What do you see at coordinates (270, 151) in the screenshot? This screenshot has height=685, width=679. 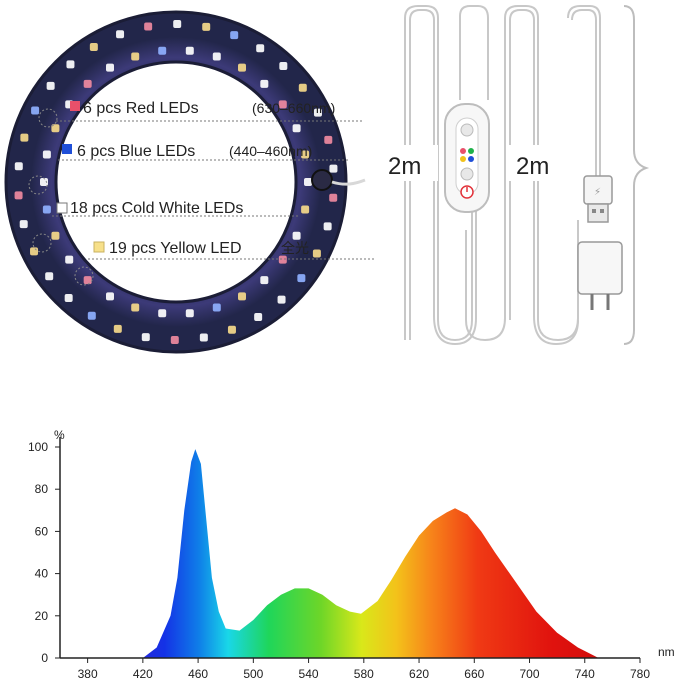 I see `led-label-range: (440–460nm)` at bounding box center [270, 151].